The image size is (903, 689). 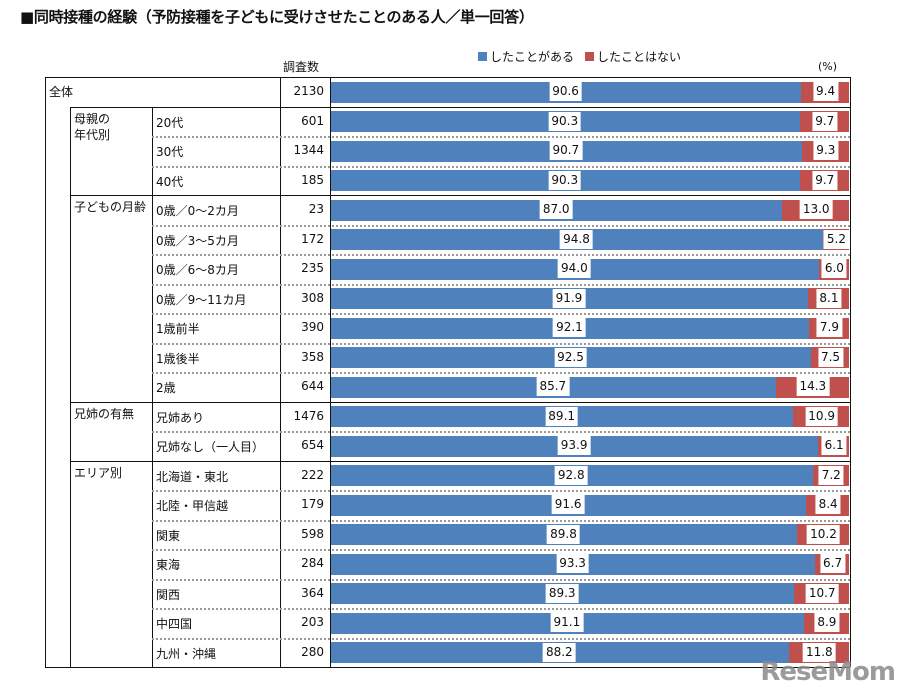 I want to click on data-label-did: 85.7, so click(x=553, y=386).